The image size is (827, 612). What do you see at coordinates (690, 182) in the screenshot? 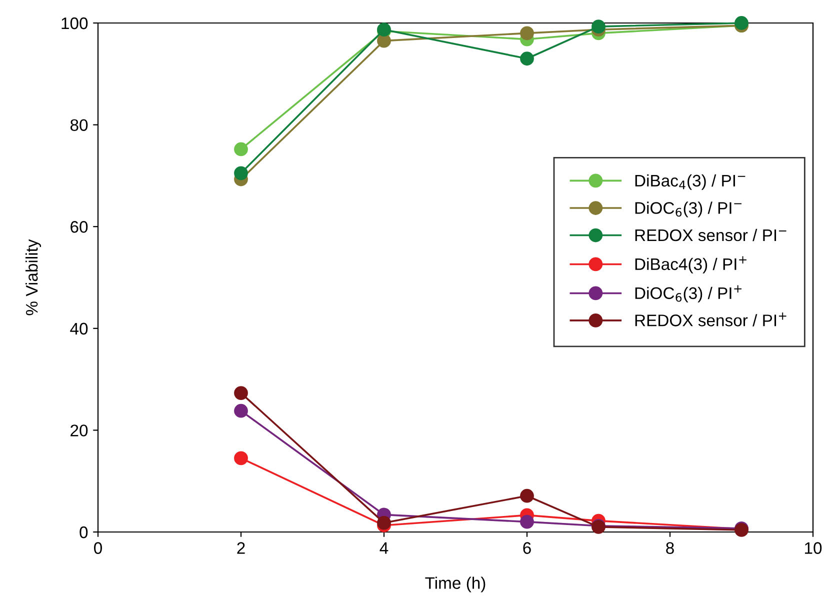
I see `legend-label: DiBac$_{4}$(3) / PI$^{−}$` at bounding box center [690, 182].